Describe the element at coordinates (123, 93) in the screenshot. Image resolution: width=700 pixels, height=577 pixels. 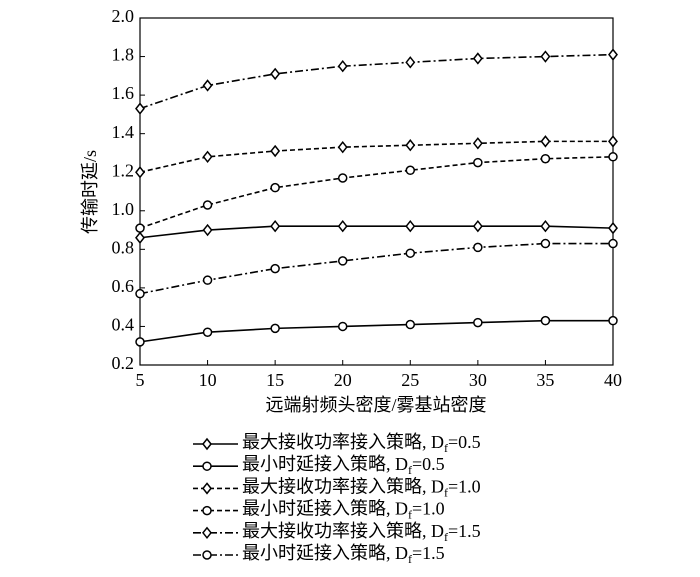
I see `y-tick-label: 1.6` at that location.